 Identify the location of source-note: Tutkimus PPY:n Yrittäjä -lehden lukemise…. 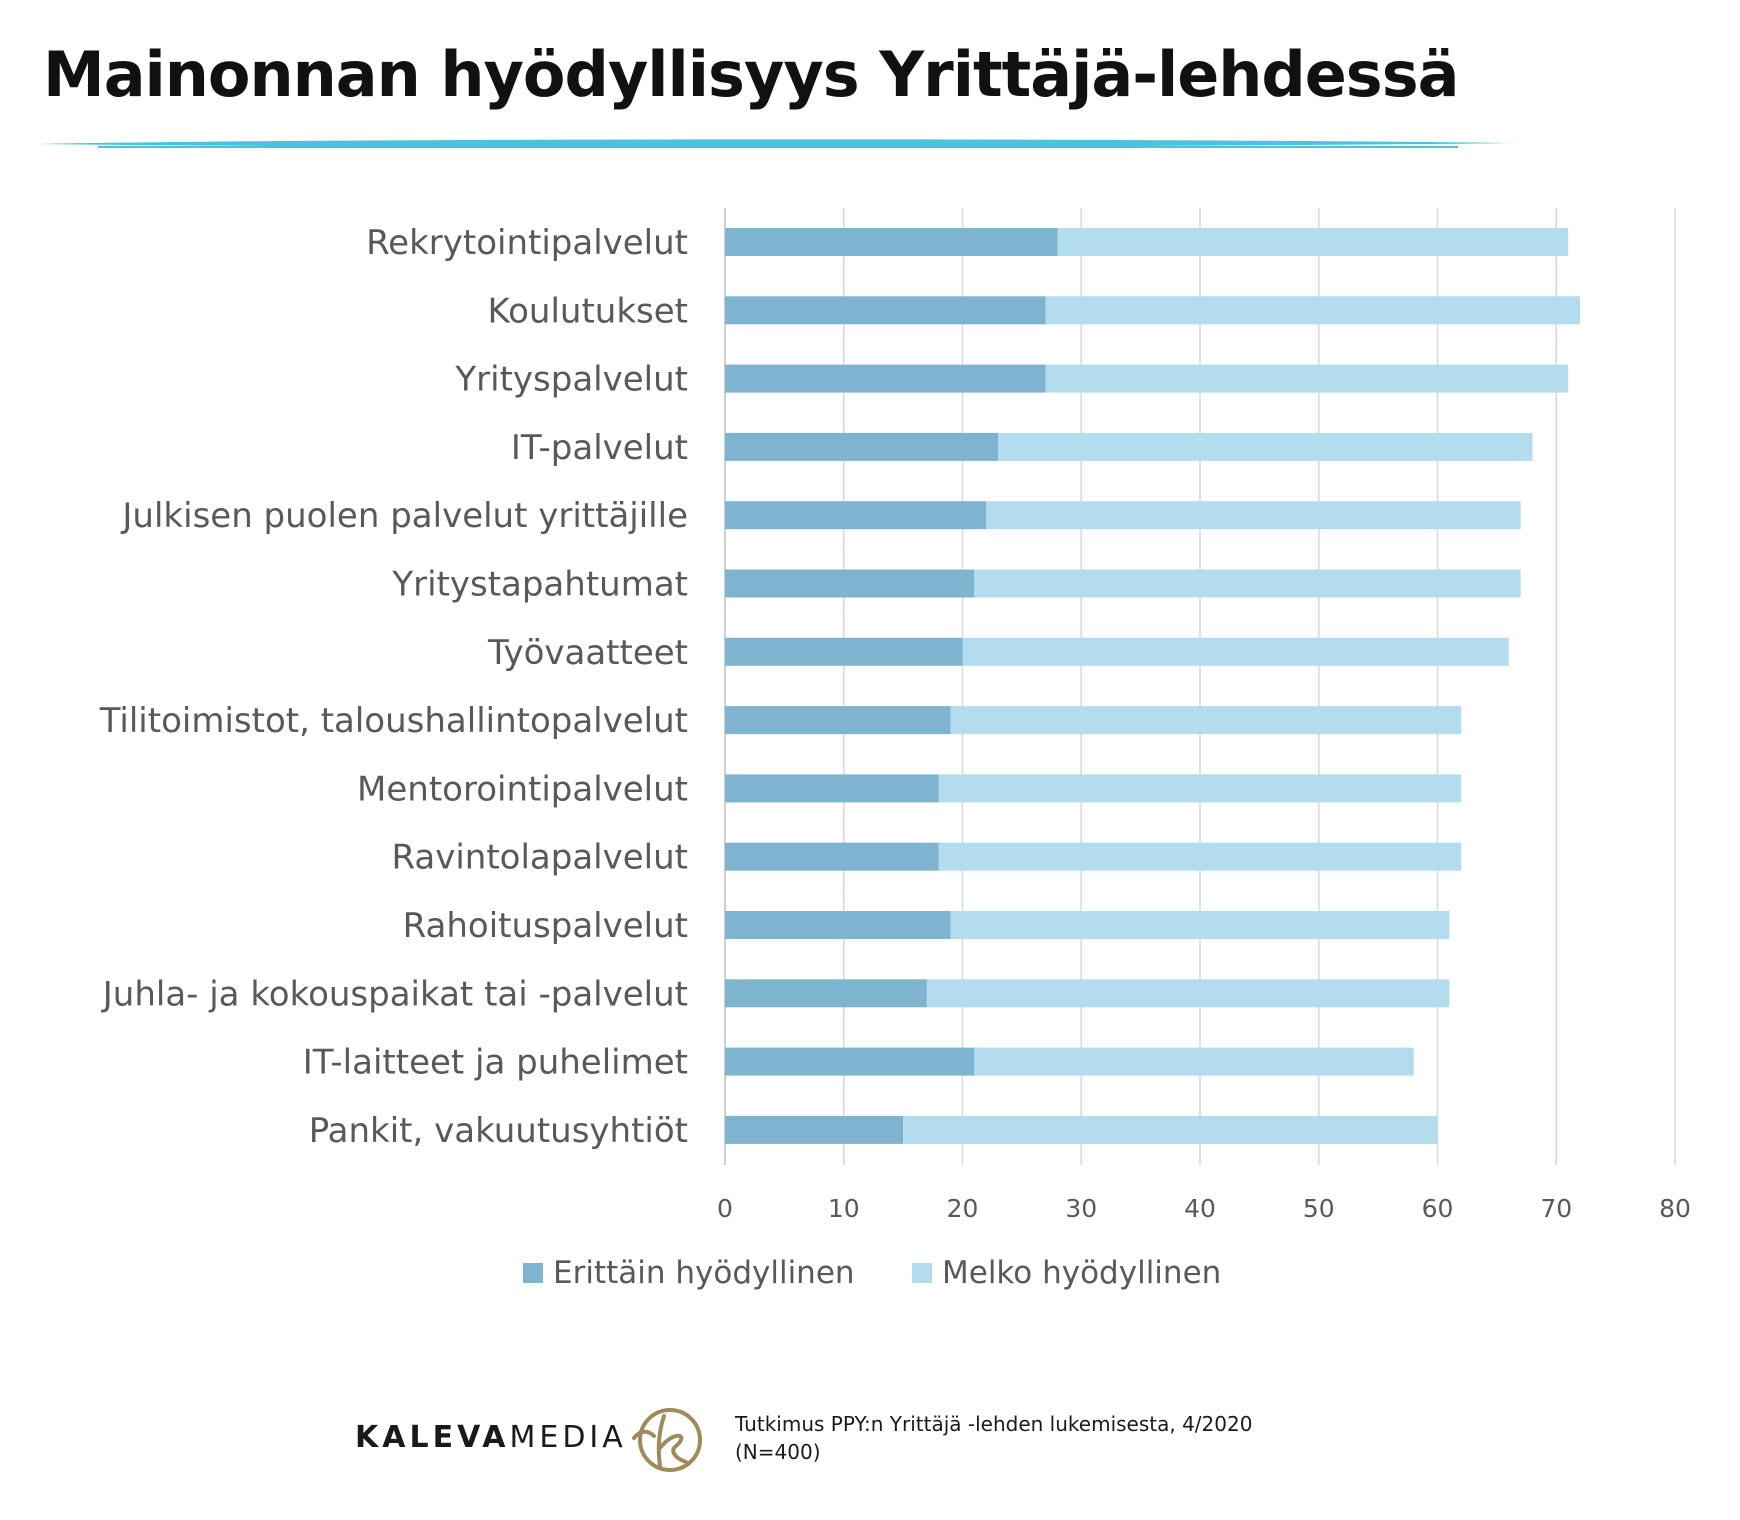
(993, 1438).